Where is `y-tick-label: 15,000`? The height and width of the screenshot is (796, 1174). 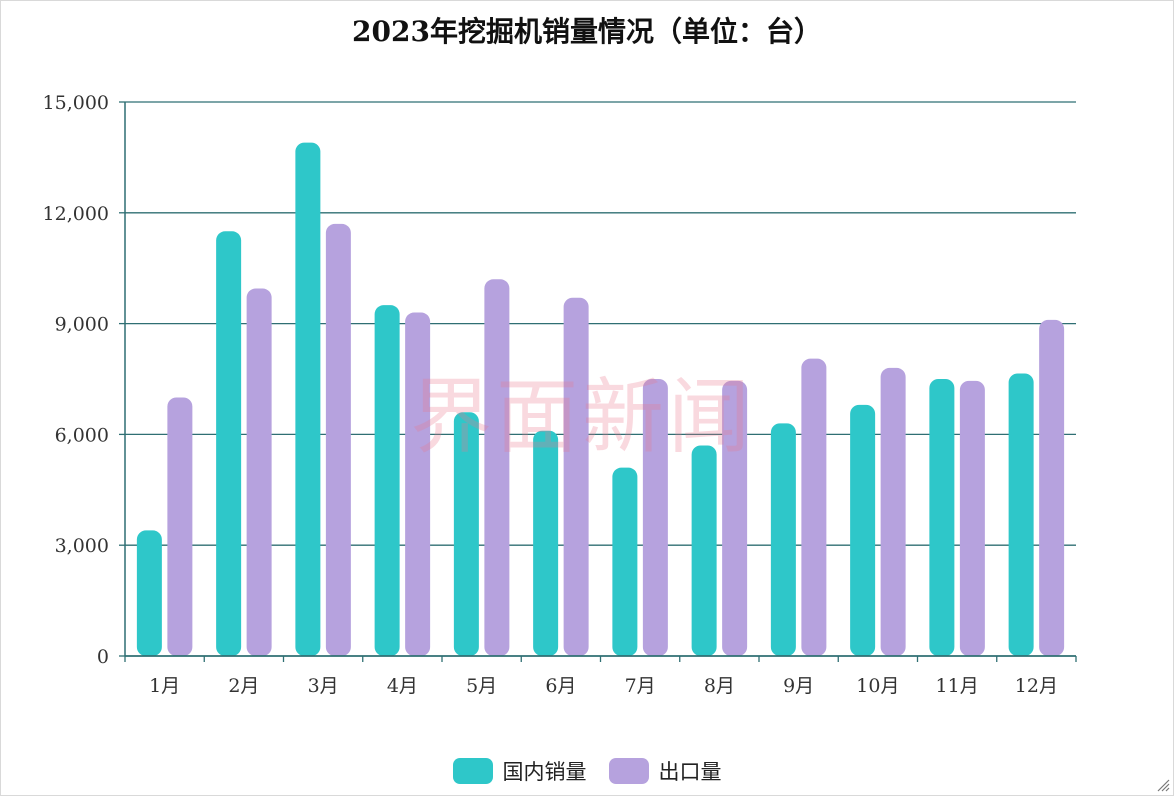
y-tick-label: 15,000 is located at coordinates (76, 103).